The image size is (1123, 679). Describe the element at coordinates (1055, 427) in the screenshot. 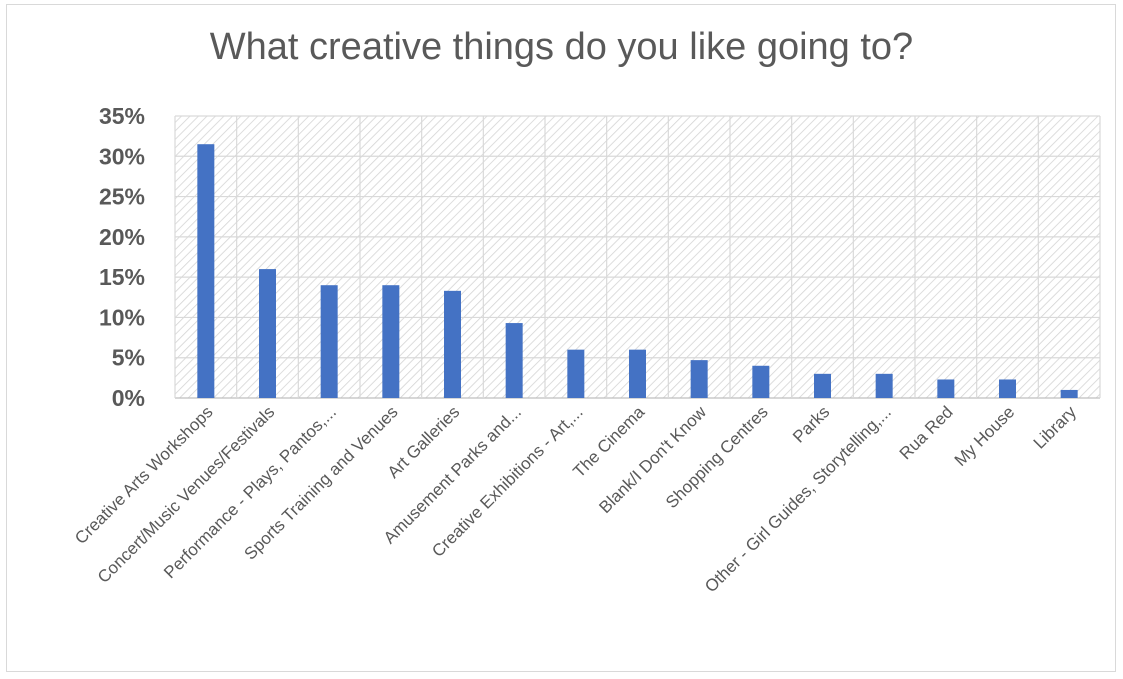

I see `x-tick-label: Library` at that location.